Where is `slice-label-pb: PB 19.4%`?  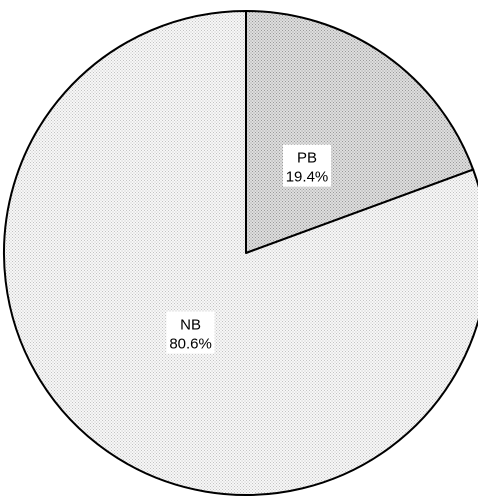
slice-label-pb: PB 19.4% is located at coordinates (307, 165).